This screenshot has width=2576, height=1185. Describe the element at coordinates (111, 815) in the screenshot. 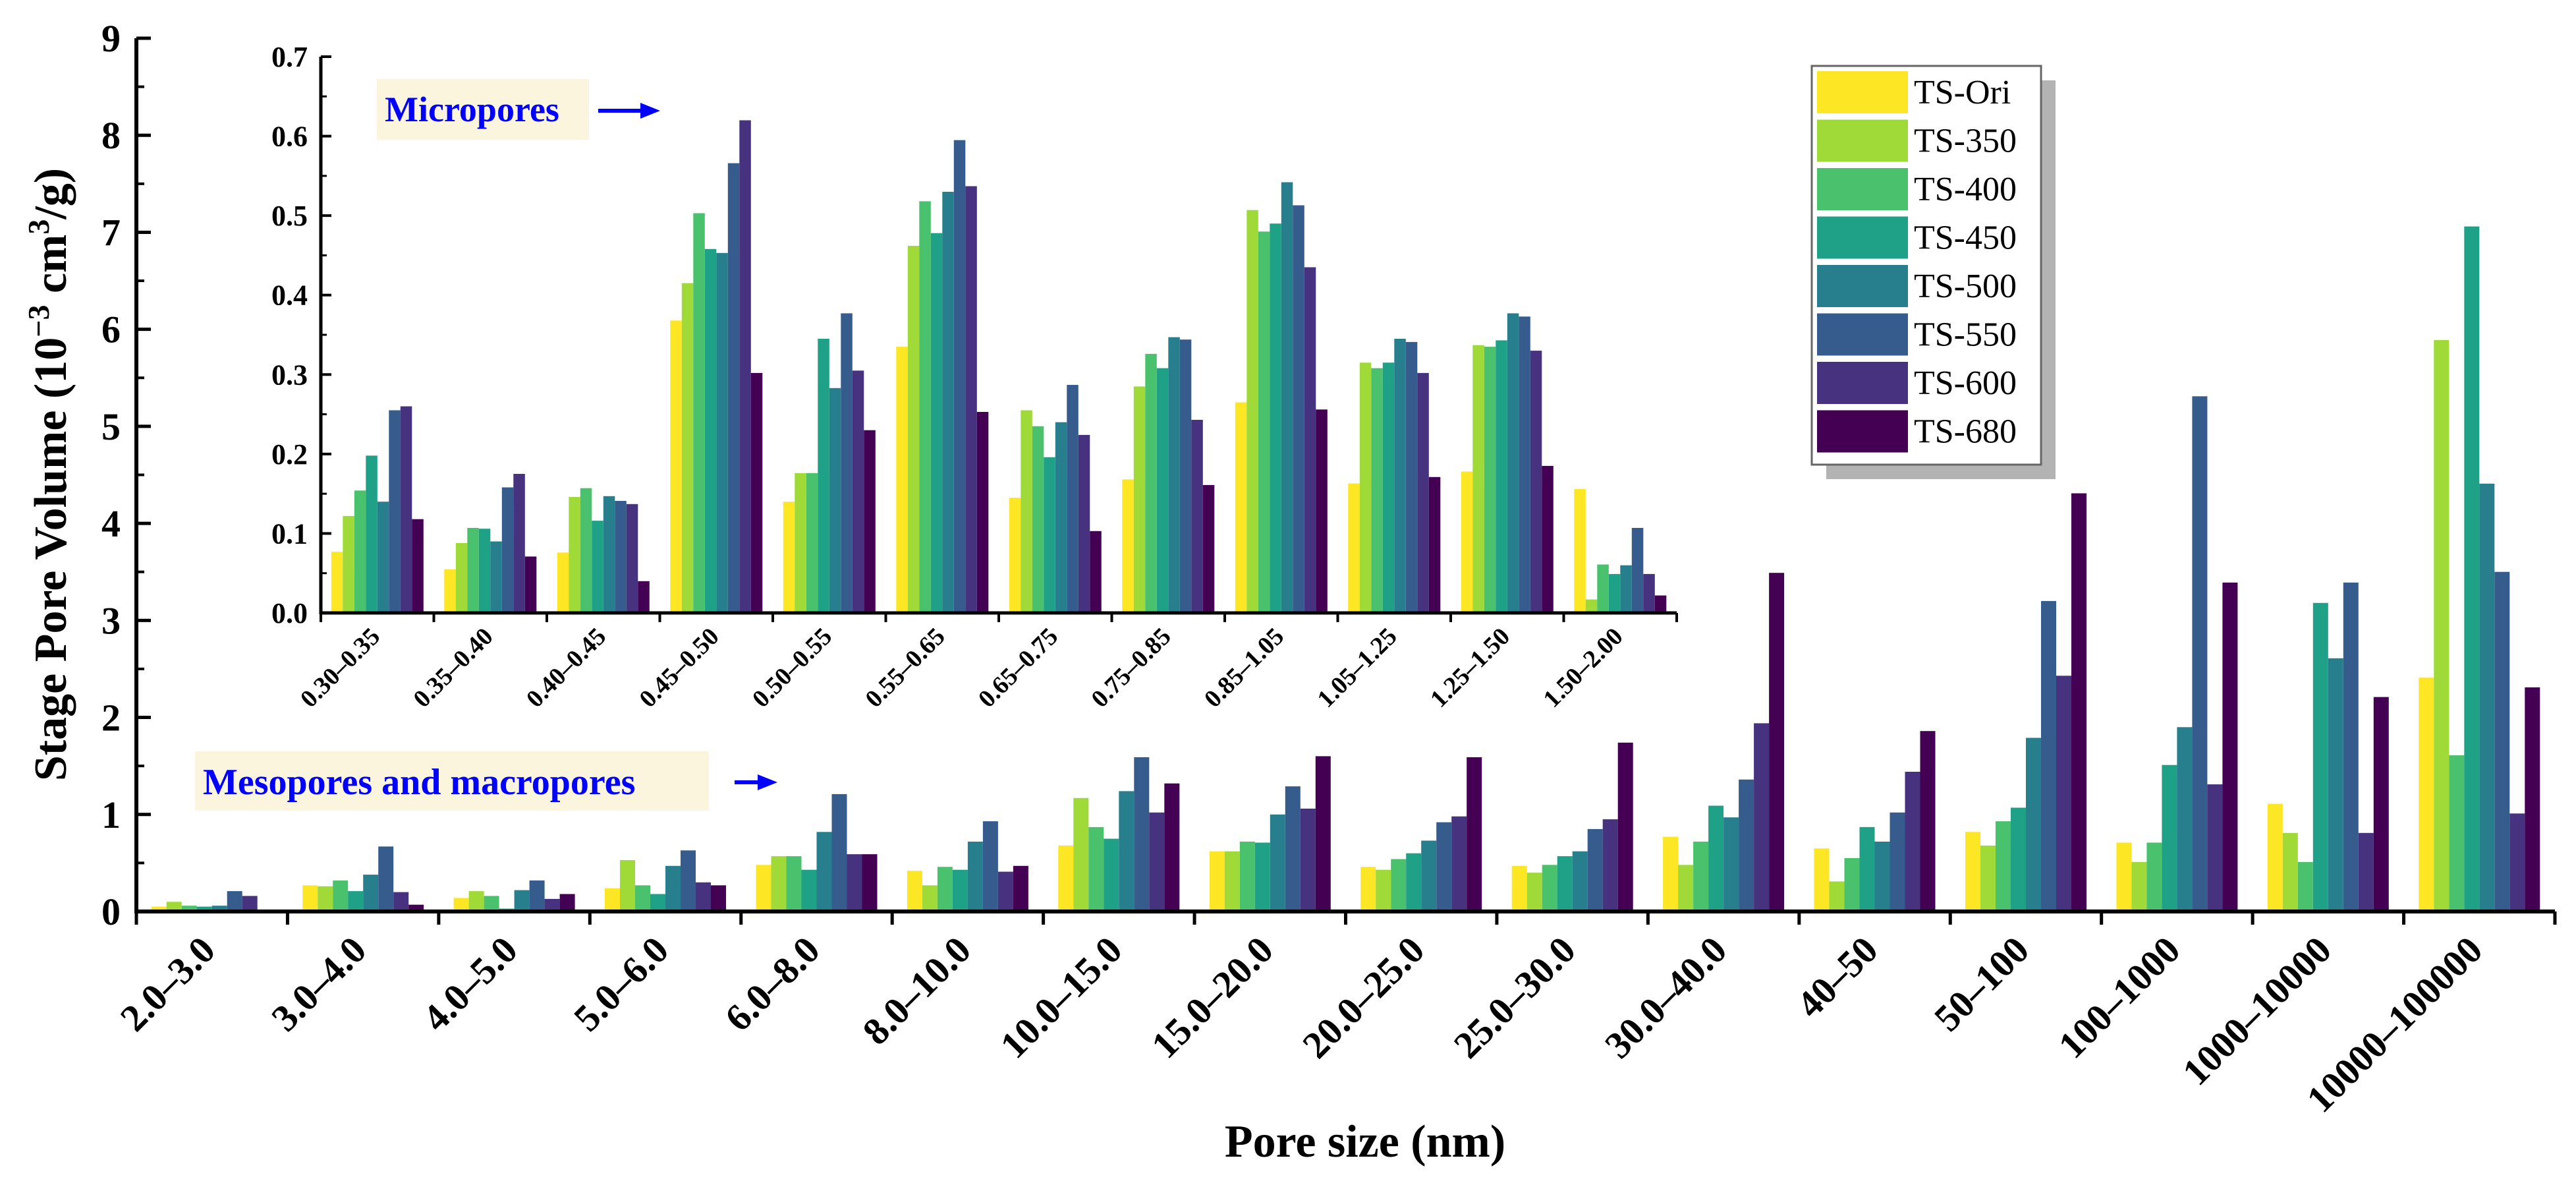

I see `y-tick-label: 1` at that location.